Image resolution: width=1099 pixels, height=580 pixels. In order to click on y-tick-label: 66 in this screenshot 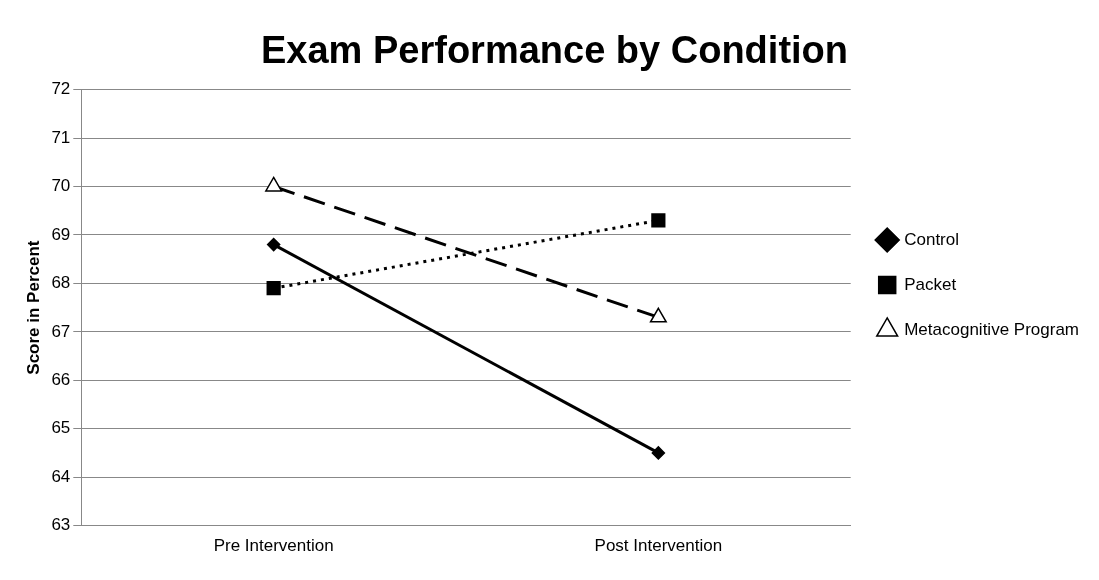, I will do `click(61, 379)`.